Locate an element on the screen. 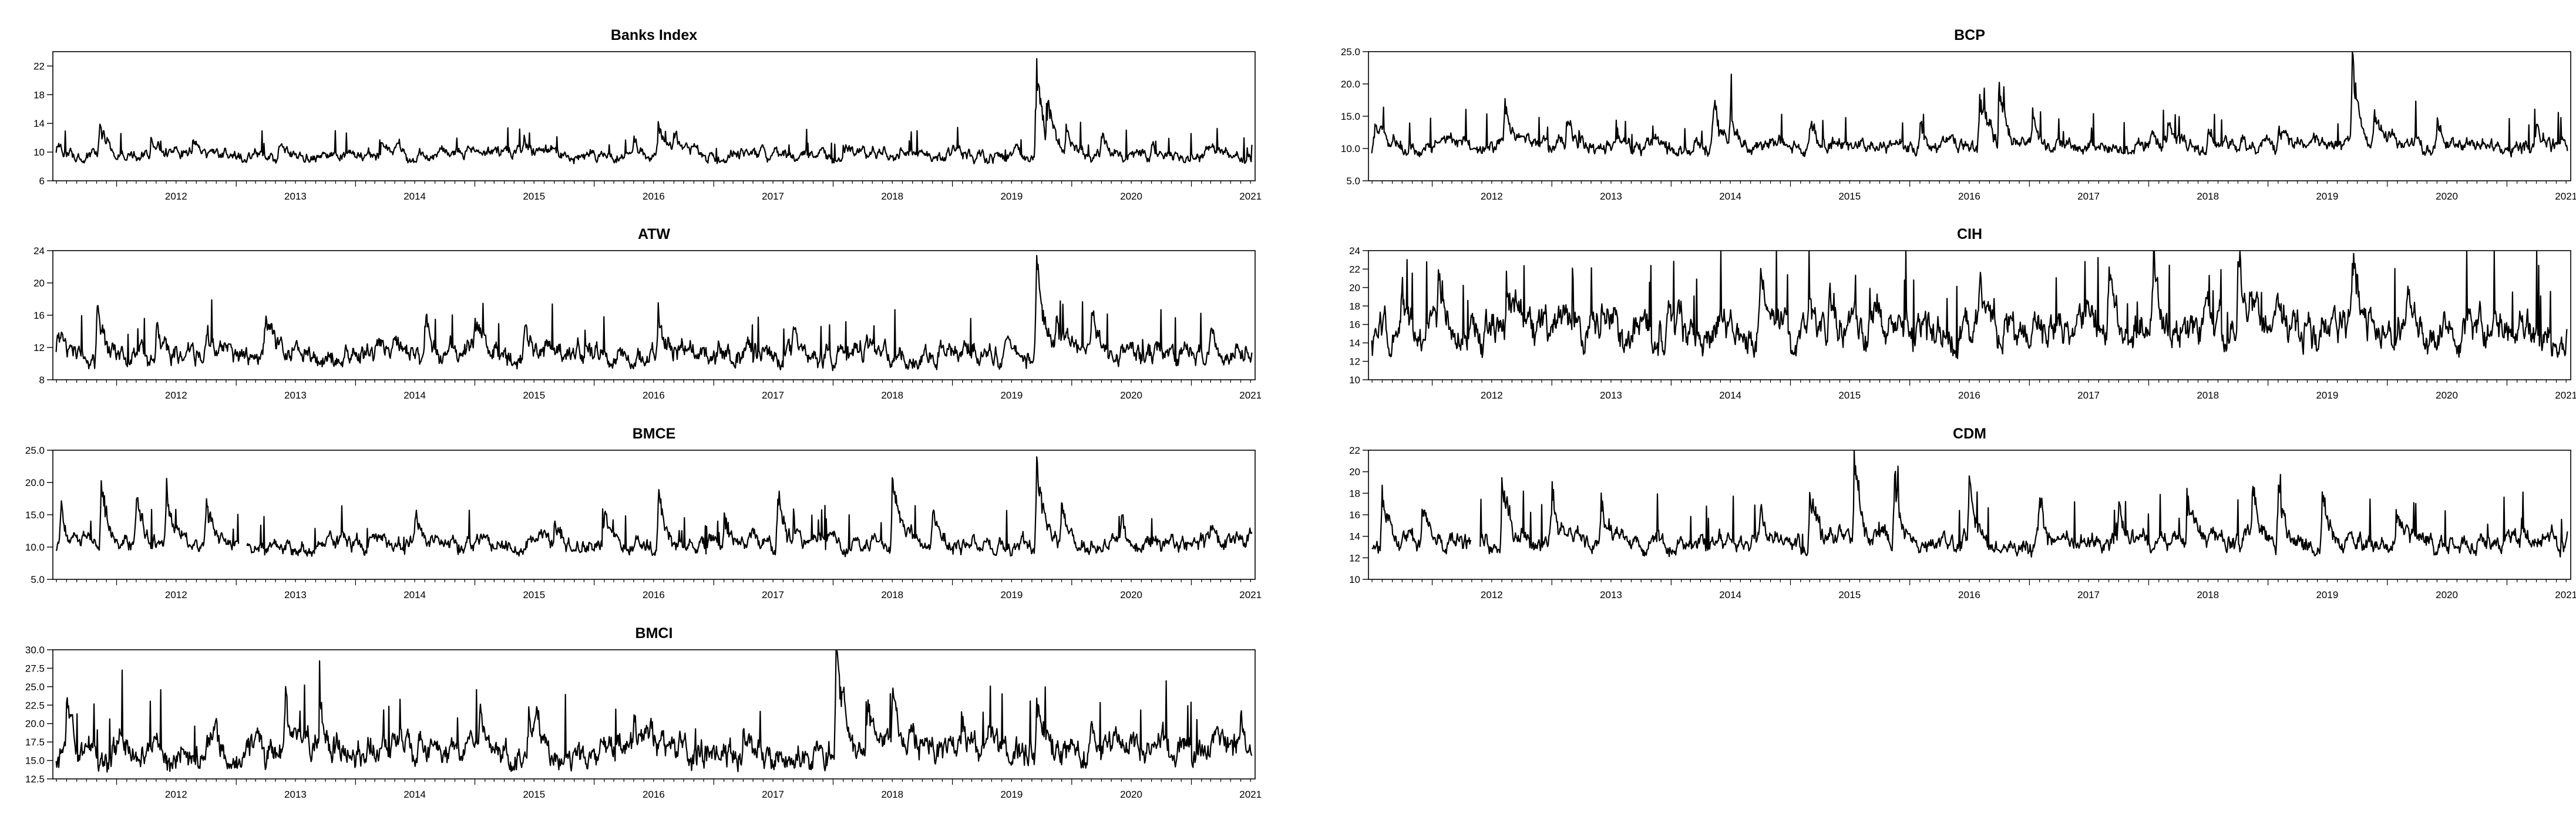  series-line-bcp is located at coordinates (1970, 104).